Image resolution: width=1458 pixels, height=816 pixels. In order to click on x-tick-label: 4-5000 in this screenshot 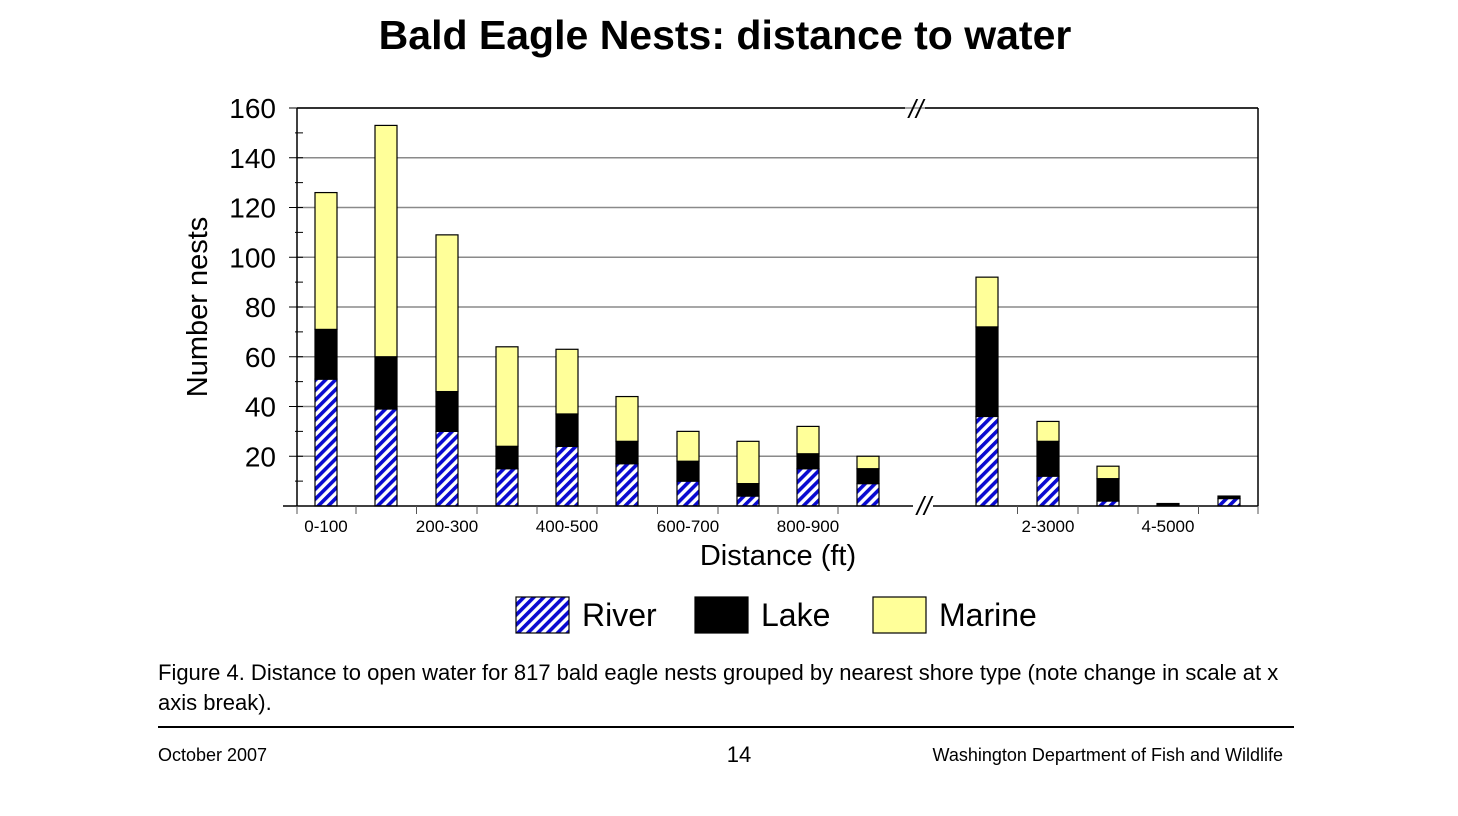, I will do `click(1168, 526)`.